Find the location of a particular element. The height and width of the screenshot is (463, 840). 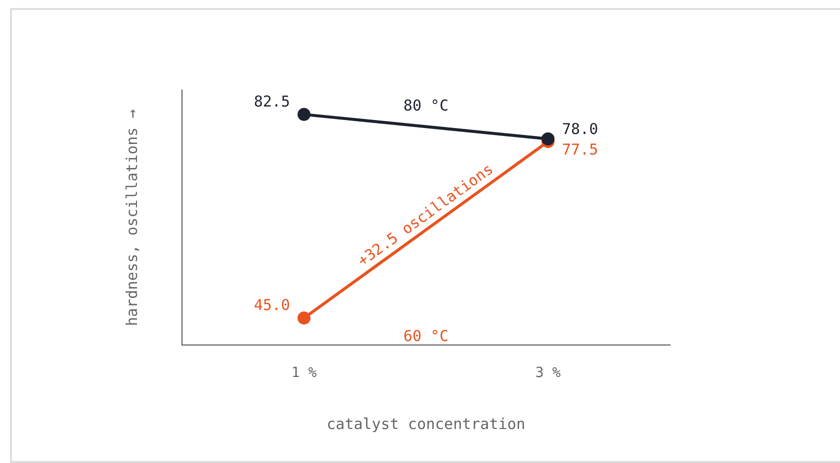

data-label: 45.0 is located at coordinates (272, 305).